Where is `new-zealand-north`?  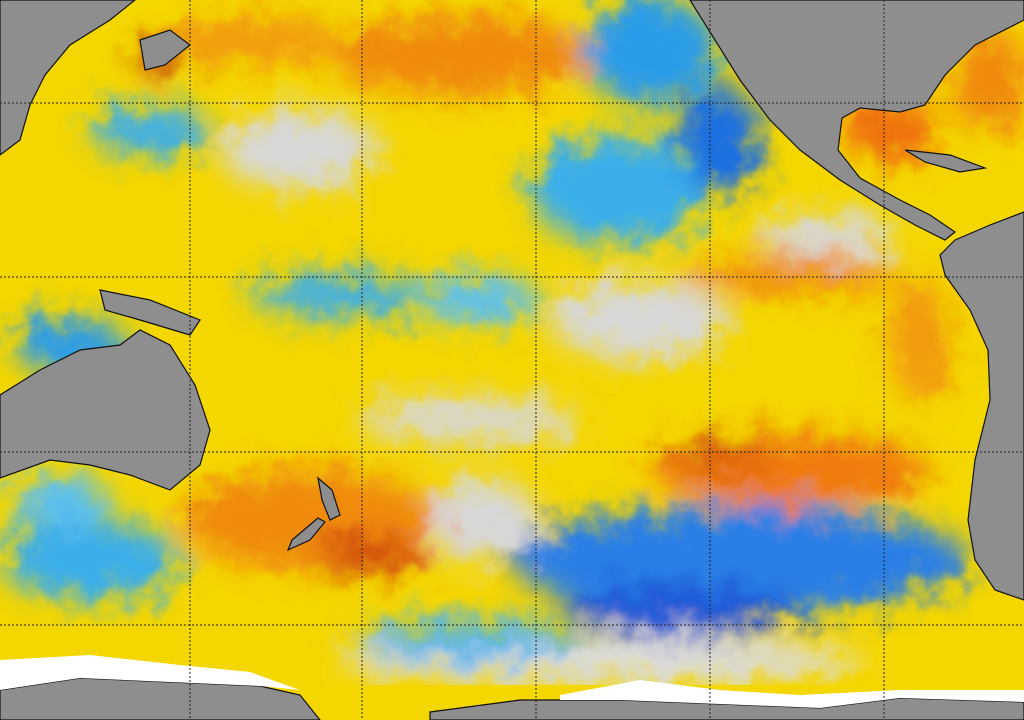
new-zealand-north is located at coordinates (329, 498).